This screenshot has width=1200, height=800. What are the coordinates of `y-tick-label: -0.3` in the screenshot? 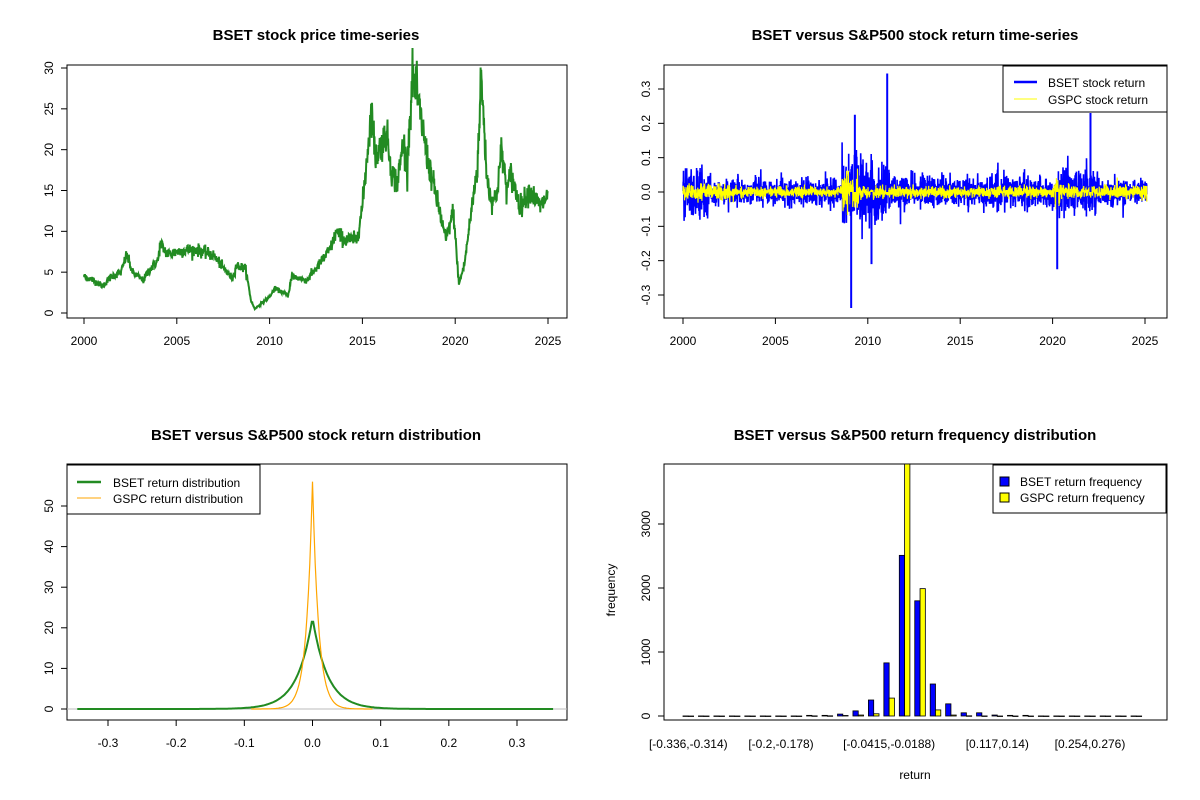 It's located at (646, 294).